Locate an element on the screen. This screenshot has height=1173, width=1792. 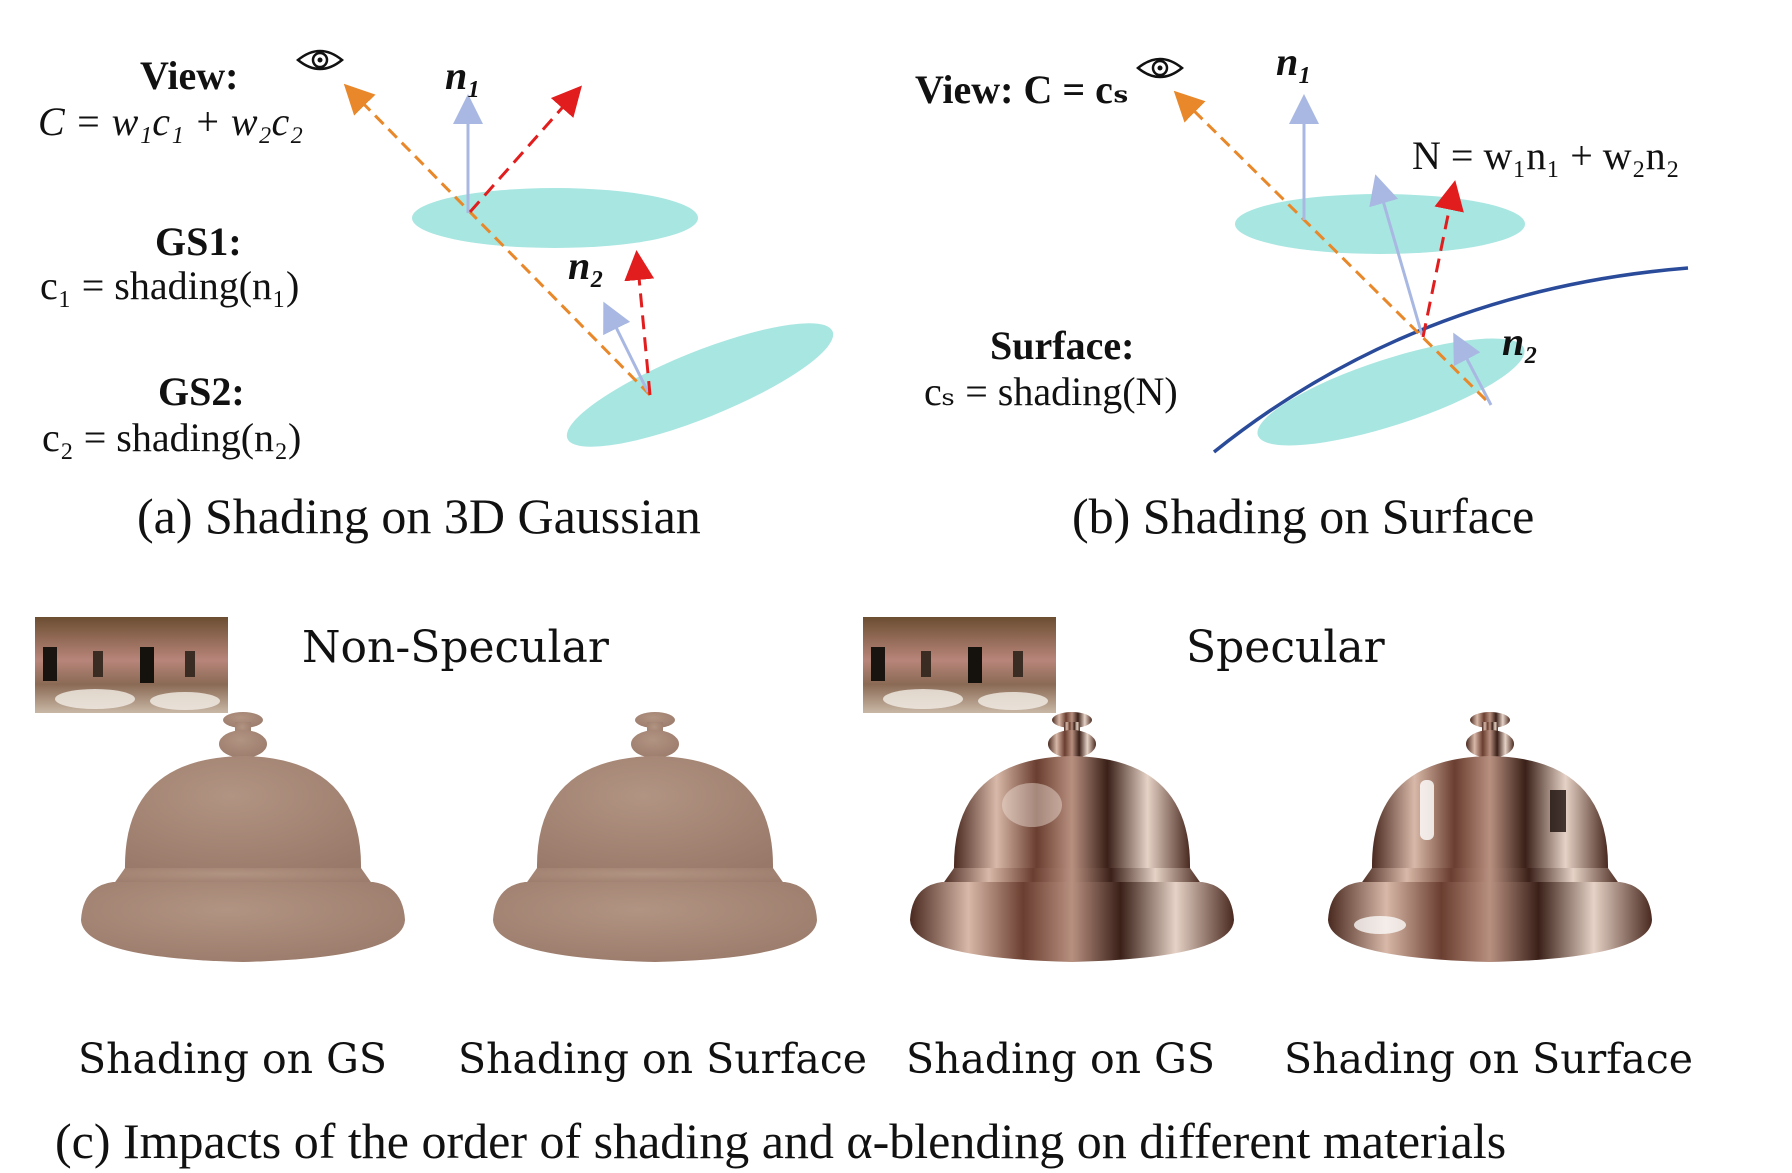
bell-label-4: Shading on Surface is located at coordinates (1489, 1059).